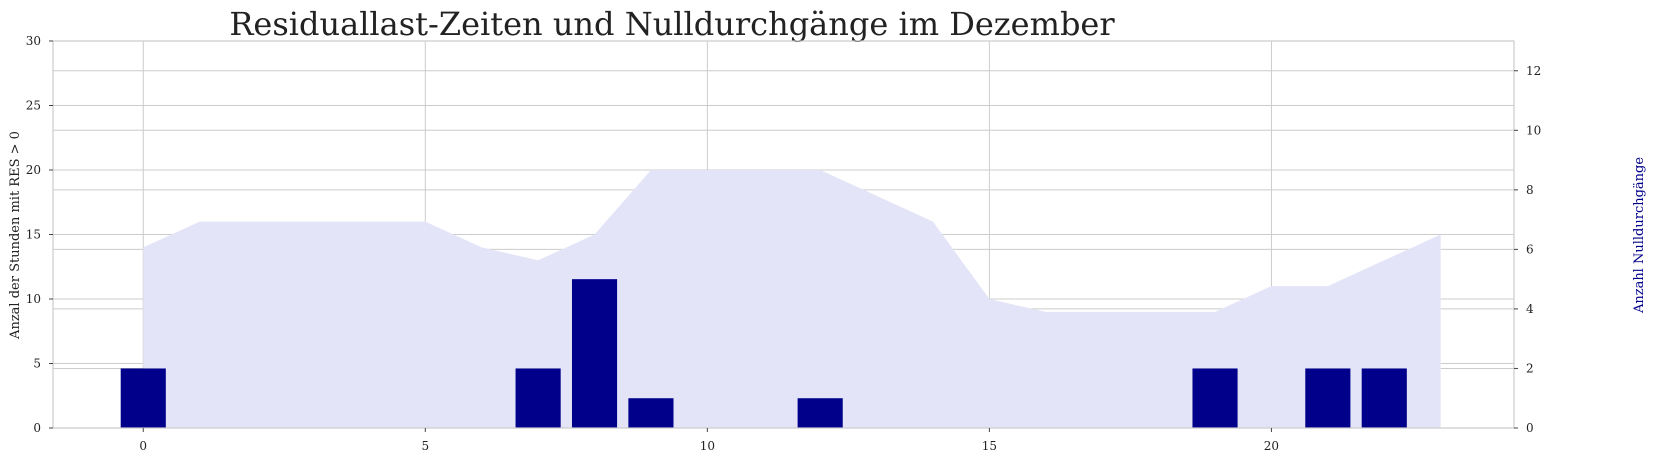  Describe the element at coordinates (1533, 71) in the screenshot. I see `y2-tick-label: 12` at that location.